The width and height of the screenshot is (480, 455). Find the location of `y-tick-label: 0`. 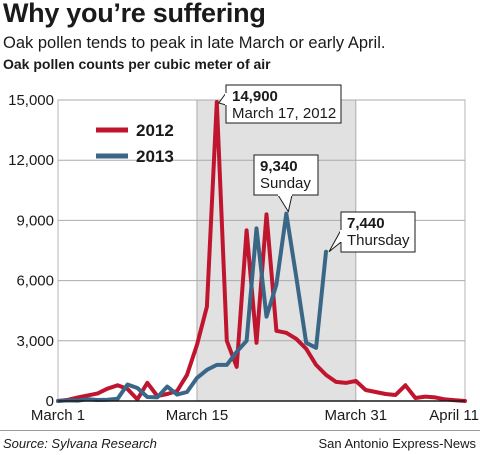

y-tick-label: 0 is located at coordinates (50, 401).